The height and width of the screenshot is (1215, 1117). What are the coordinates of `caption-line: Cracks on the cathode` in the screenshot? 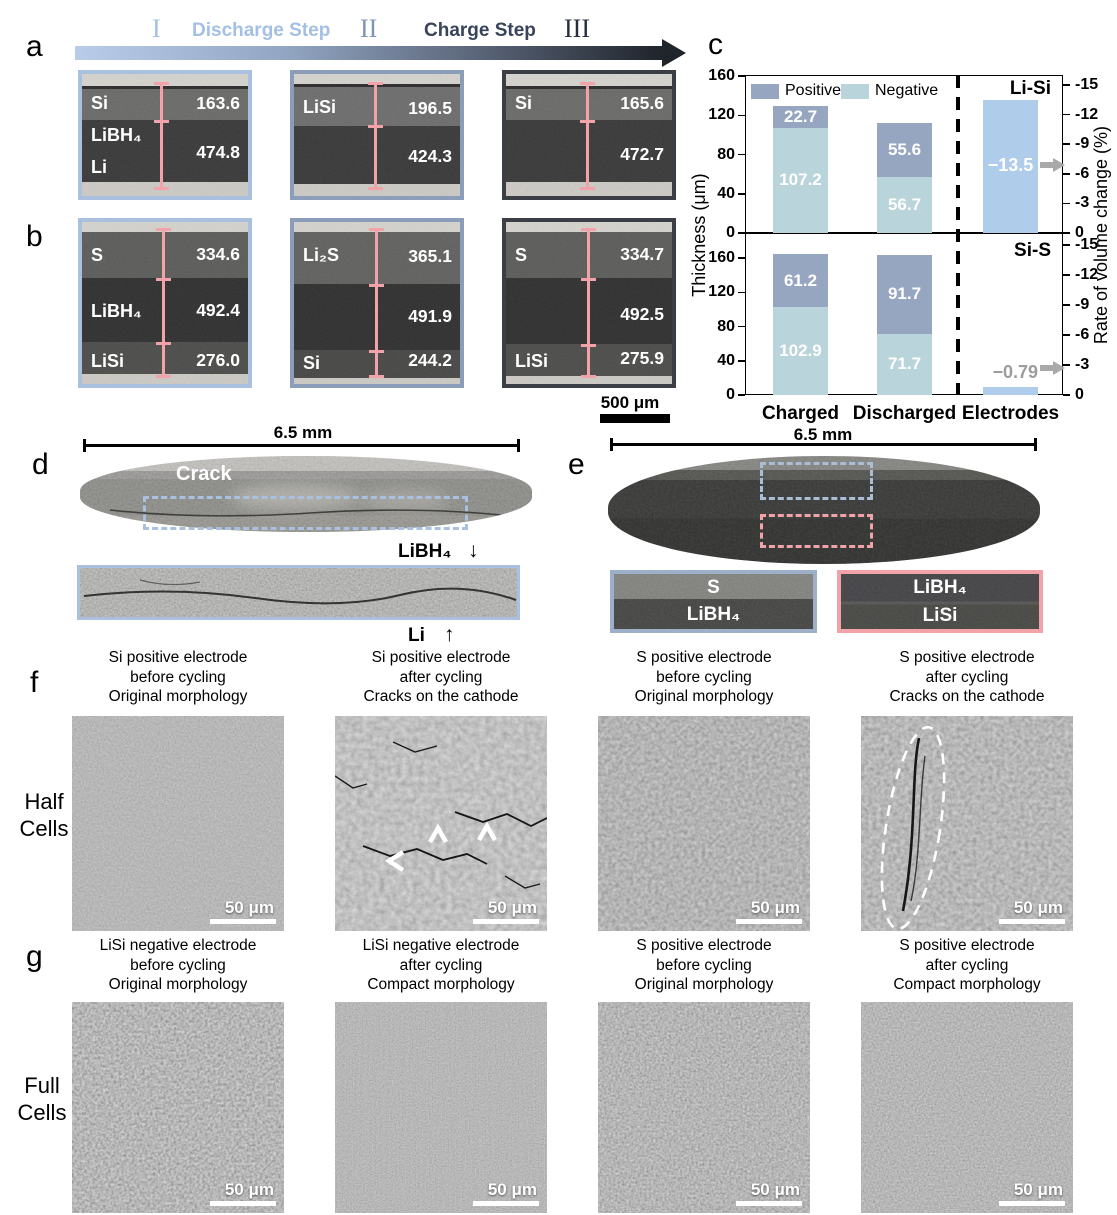 It's located at (441, 696).